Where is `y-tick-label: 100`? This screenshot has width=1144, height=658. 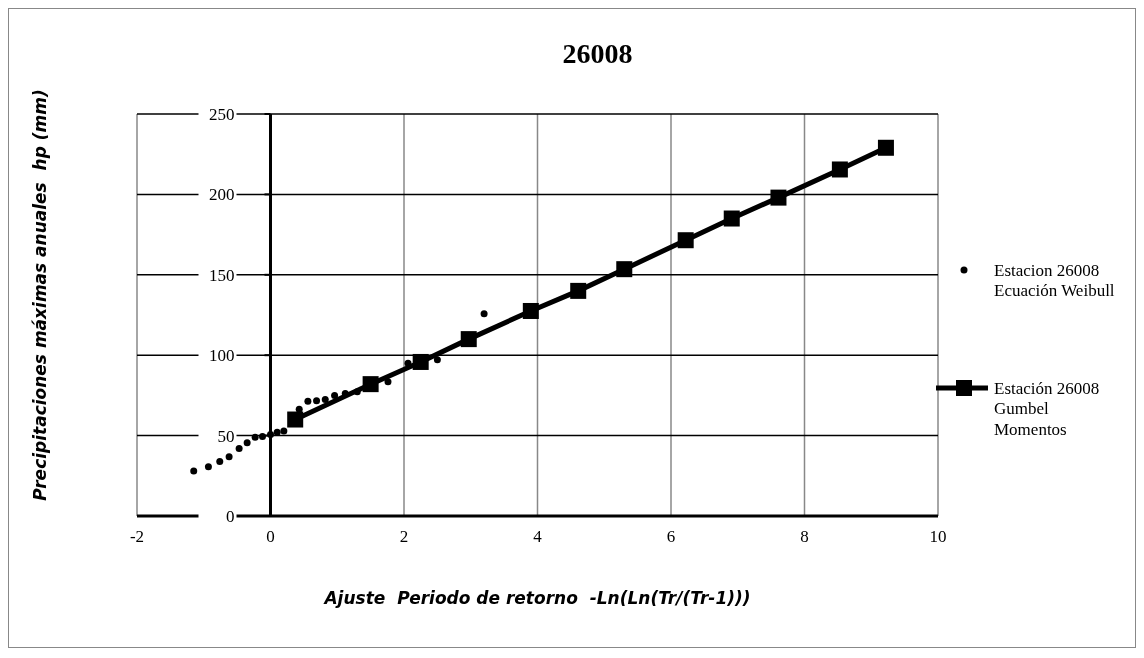
y-tick-label: 100 is located at coordinates (222, 356).